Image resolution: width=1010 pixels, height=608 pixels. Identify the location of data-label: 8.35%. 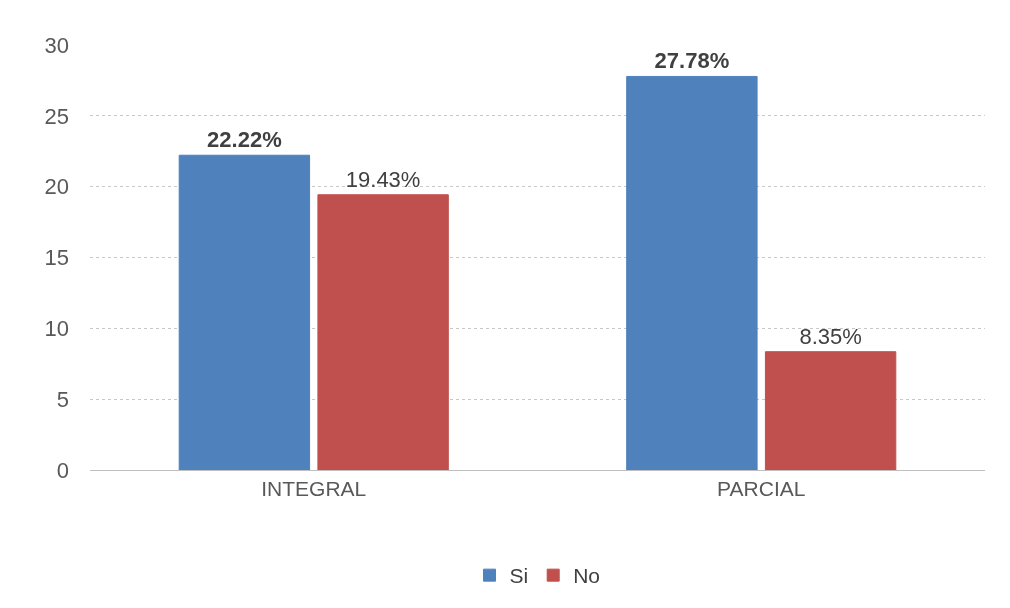
(830, 336).